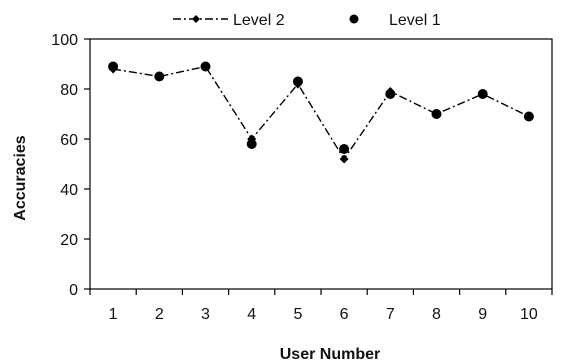 This screenshot has height=364, width=574. I want to click on x-tick-label: 5, so click(297, 314).